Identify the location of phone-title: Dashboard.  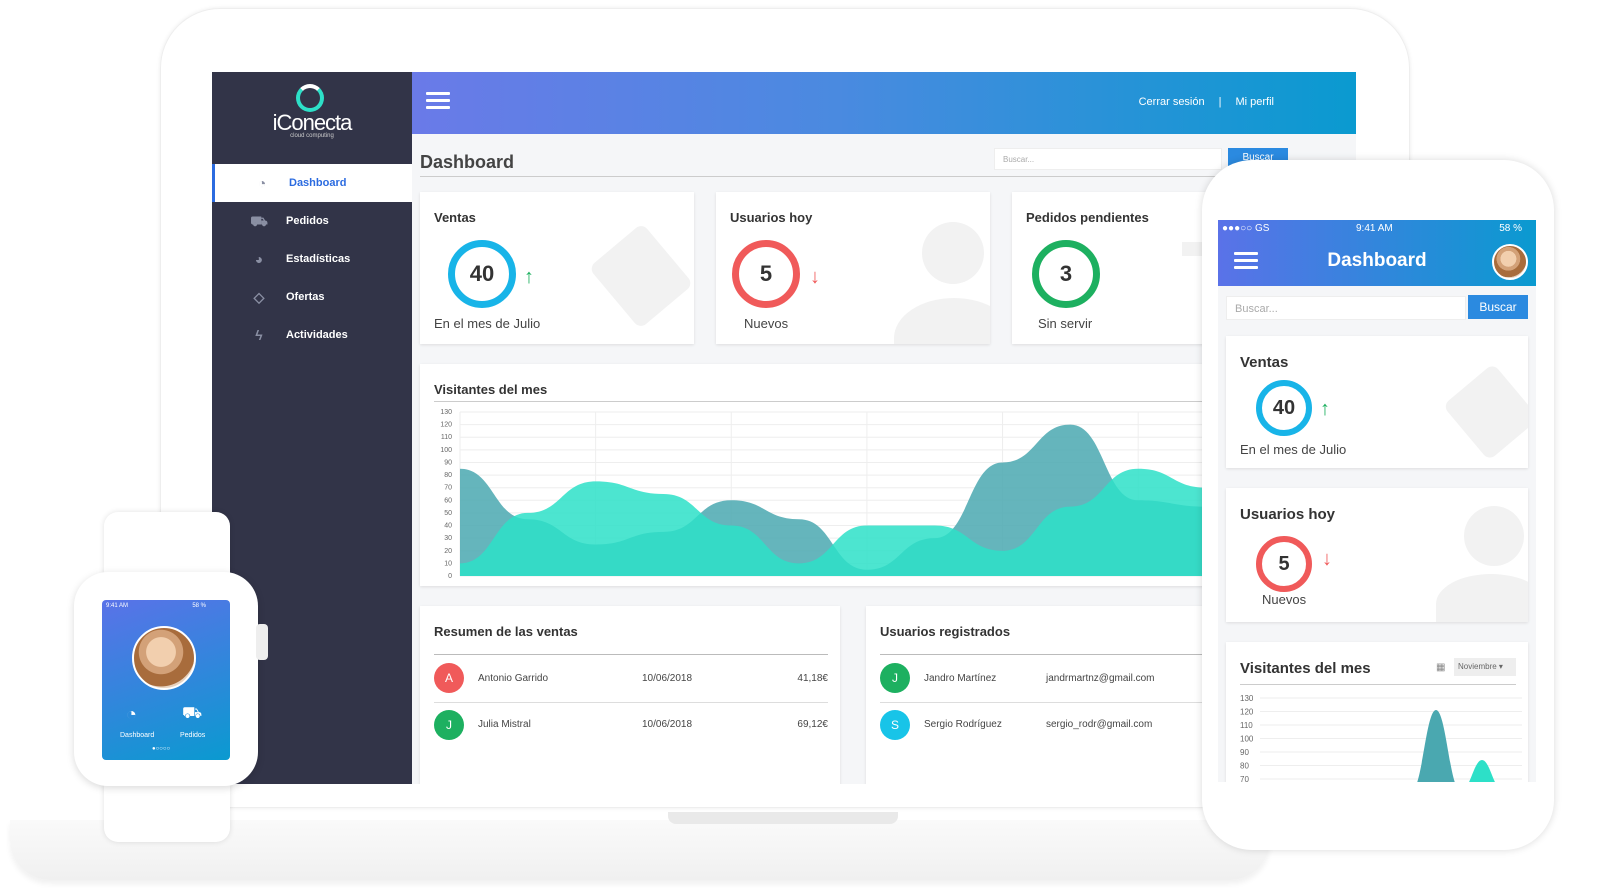
(1377, 260).